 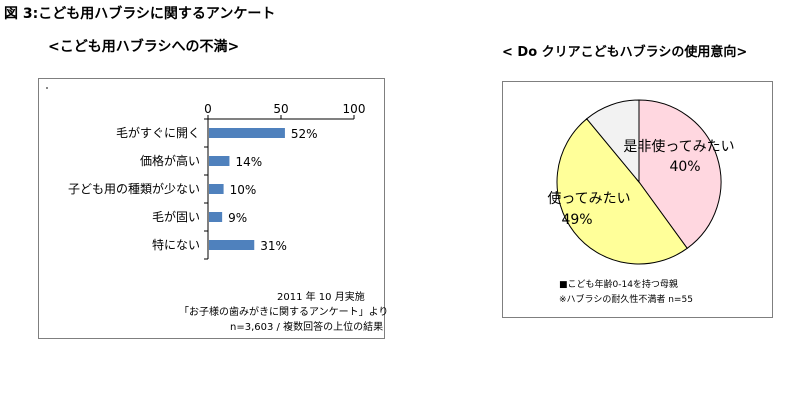 I want to click on bar-value-label: 9%, so click(x=237, y=218).